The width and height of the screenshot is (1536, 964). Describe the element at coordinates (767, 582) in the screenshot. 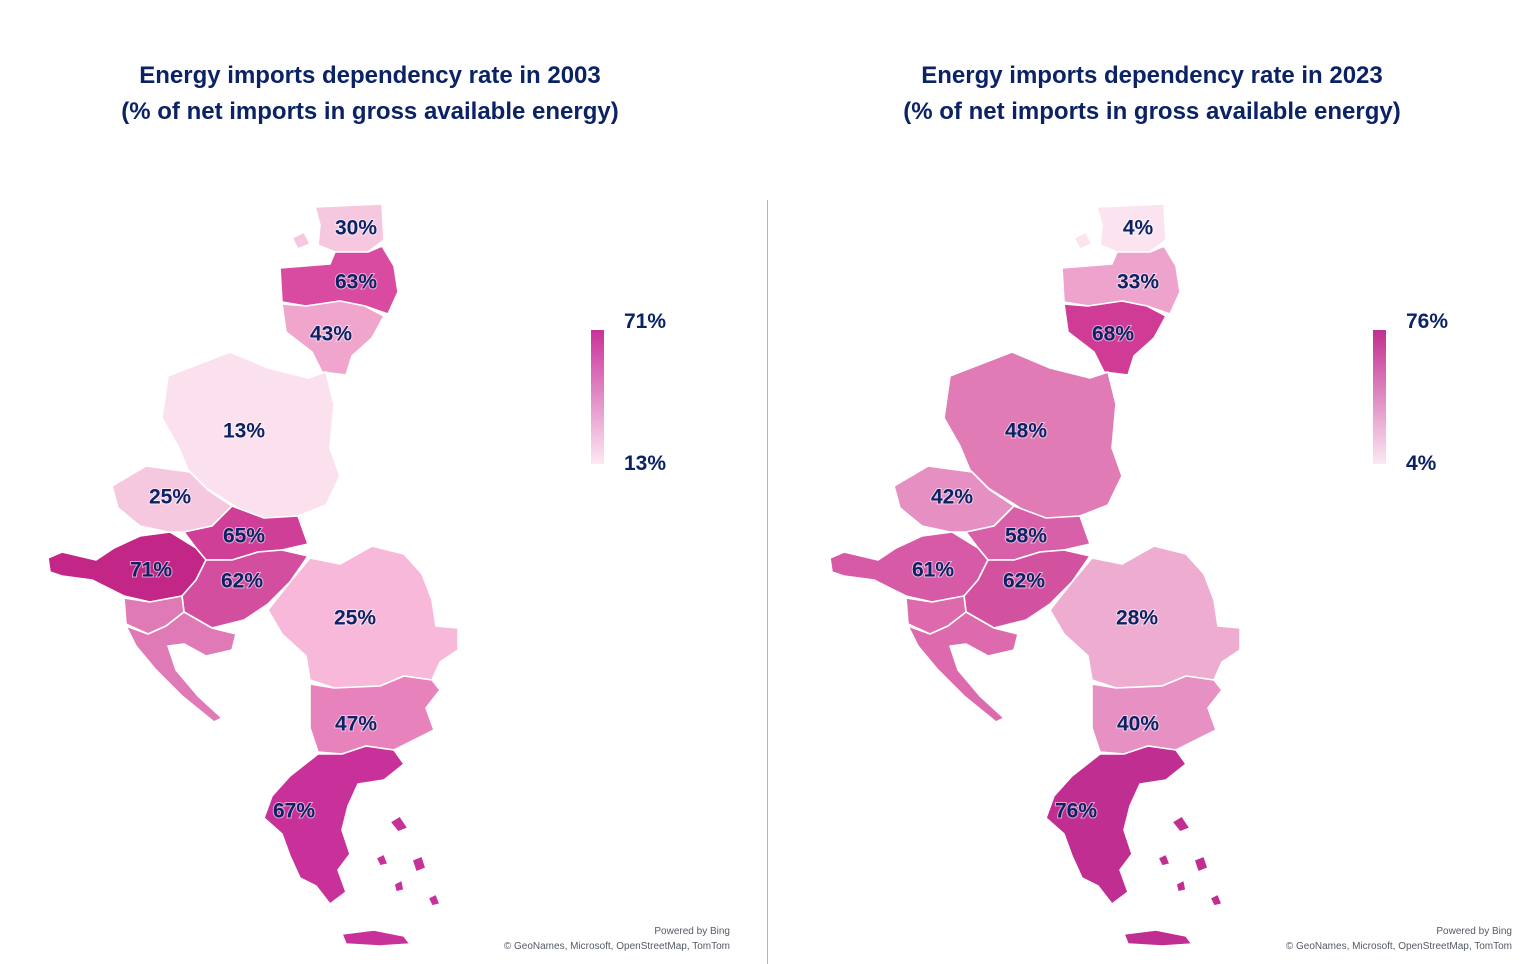

I see `panel-divider` at that location.